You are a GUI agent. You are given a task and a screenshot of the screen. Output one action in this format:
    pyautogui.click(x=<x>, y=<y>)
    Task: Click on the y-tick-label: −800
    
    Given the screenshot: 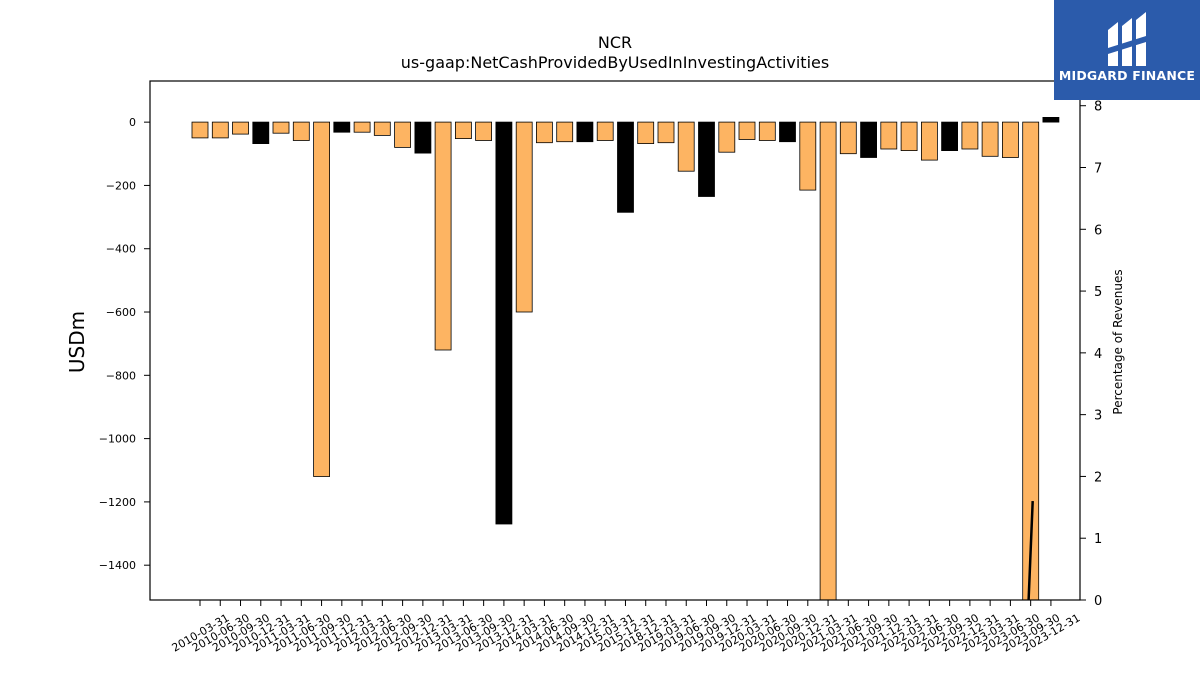 What is the action you would take?
    pyautogui.click(x=121, y=375)
    